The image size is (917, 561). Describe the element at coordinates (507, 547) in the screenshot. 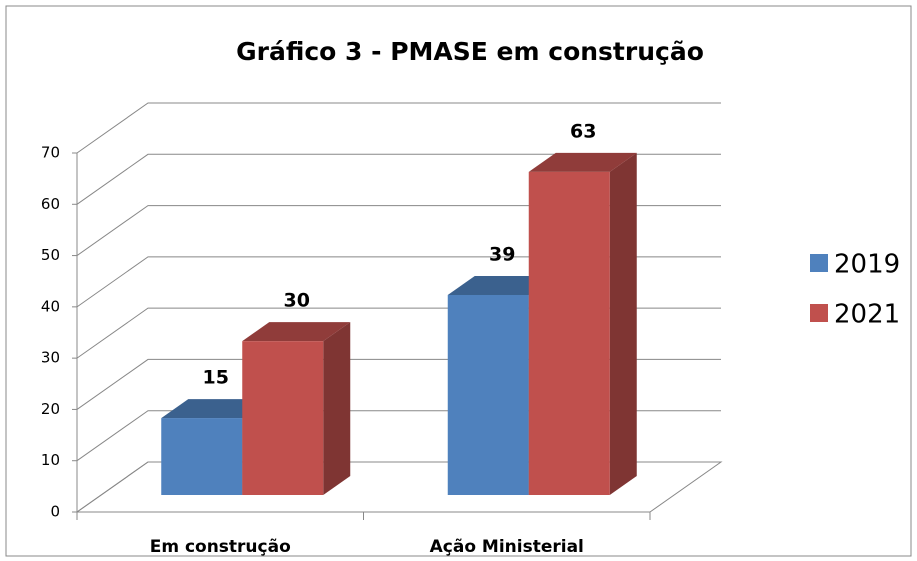

I see `x-tick-label: Ação Ministerial` at that location.